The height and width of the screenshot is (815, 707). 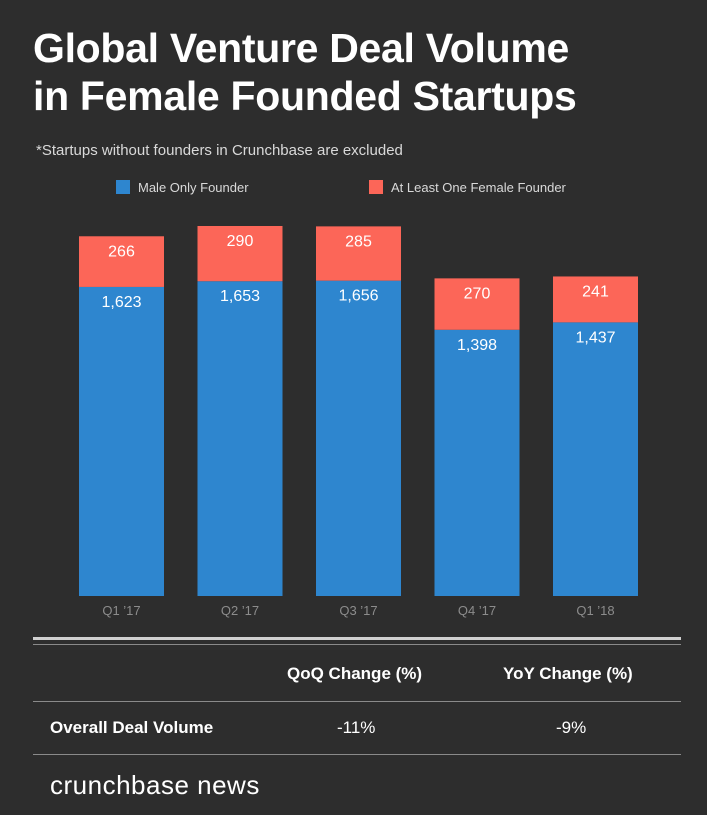 I want to click on crunchbase-news-logo: crunchbase news, so click(x=155, y=785).